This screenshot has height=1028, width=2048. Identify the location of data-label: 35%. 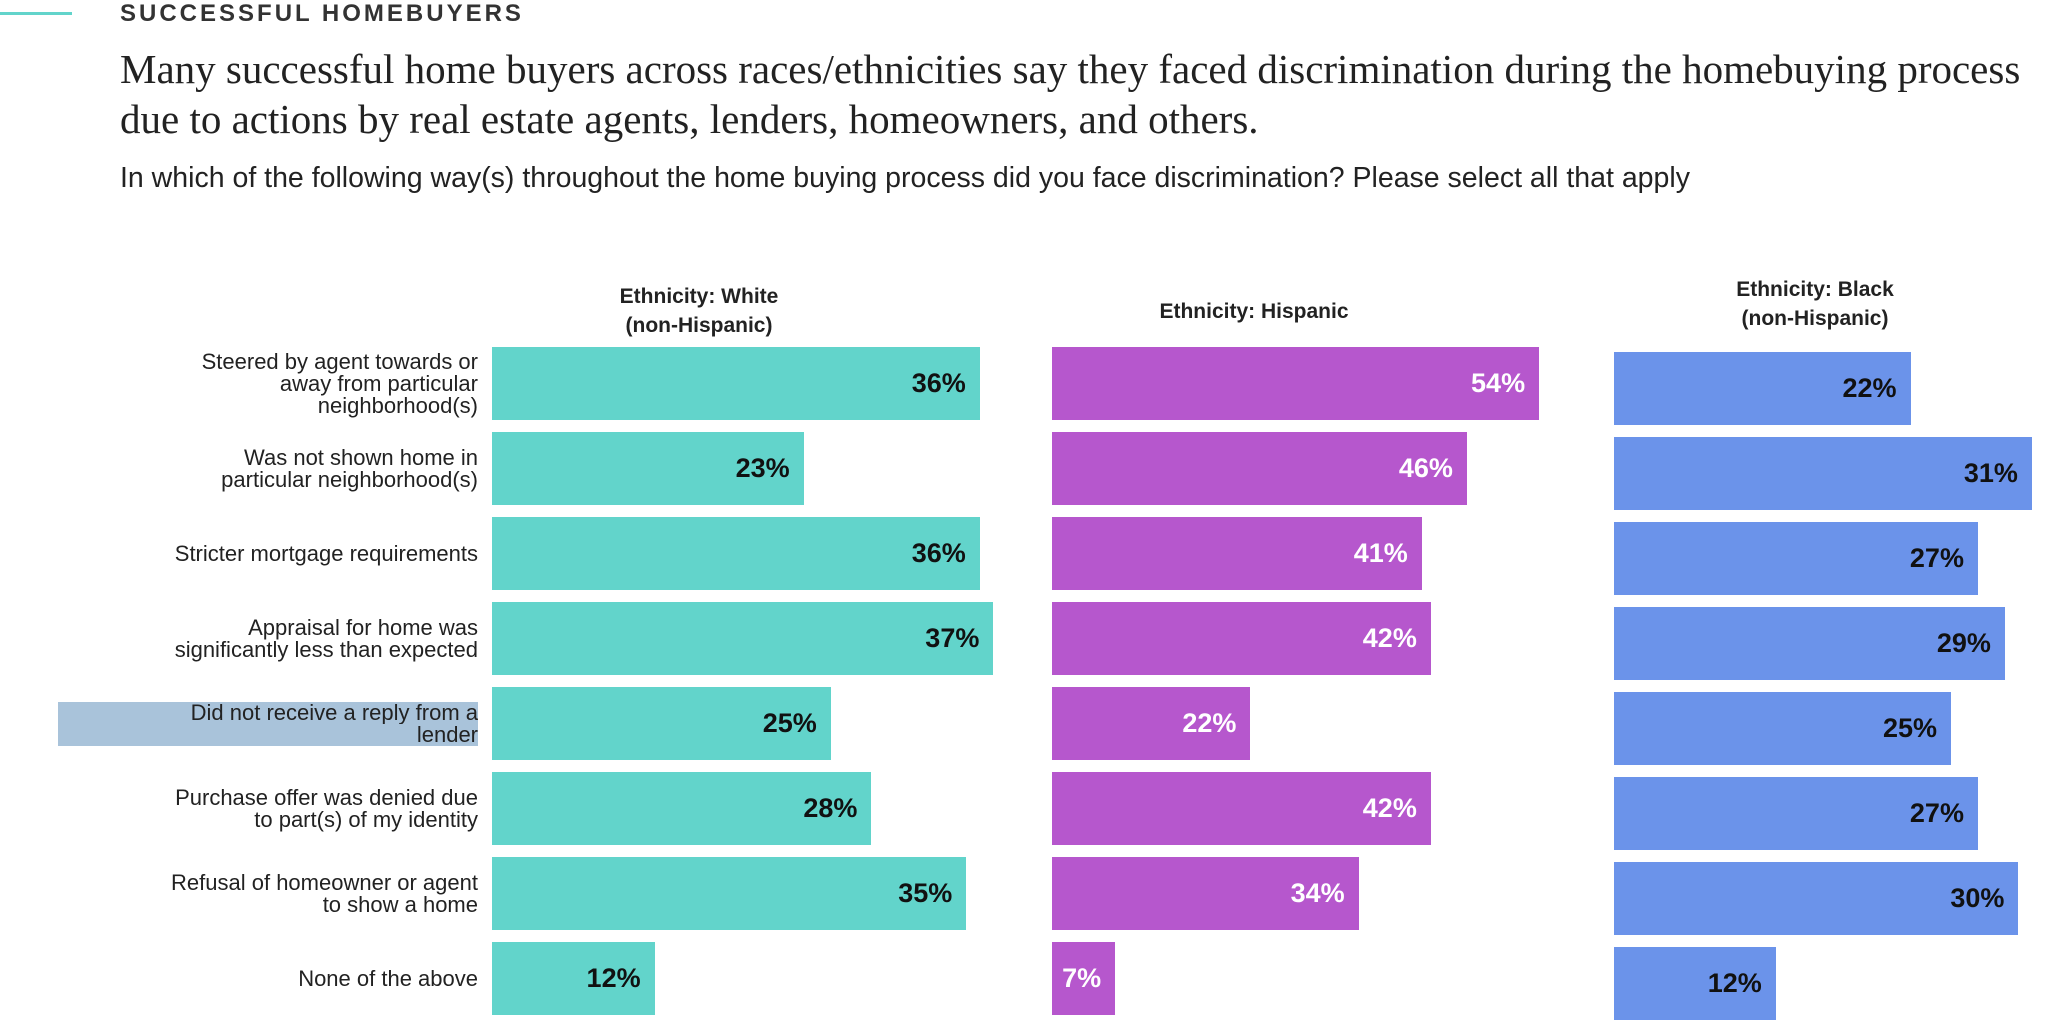
(925, 892).